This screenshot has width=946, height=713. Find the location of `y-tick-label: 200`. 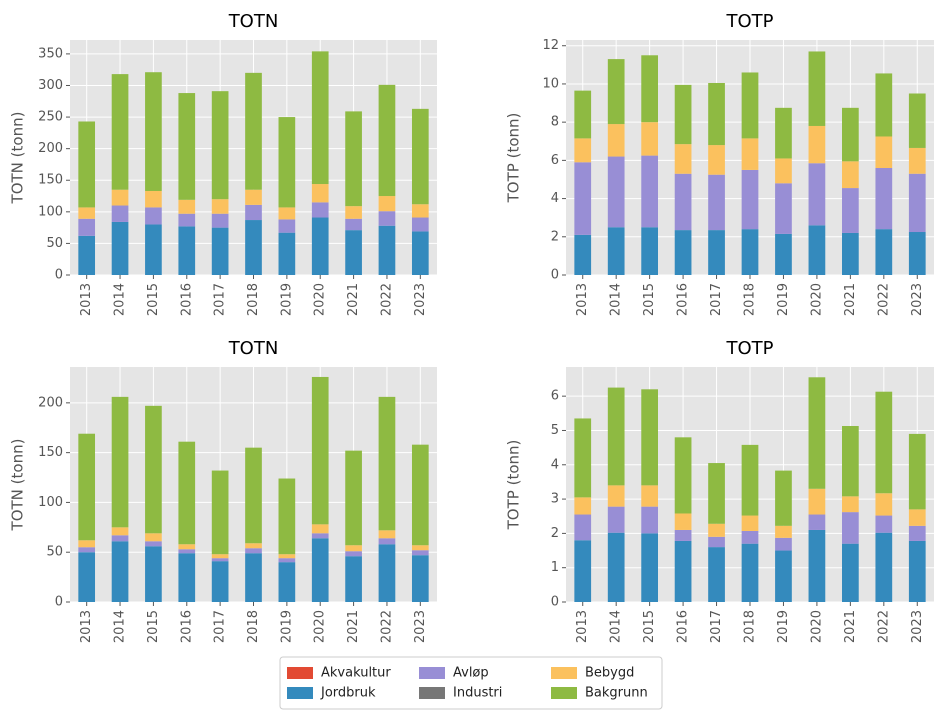

y-tick-label: 200 is located at coordinates (50, 148).